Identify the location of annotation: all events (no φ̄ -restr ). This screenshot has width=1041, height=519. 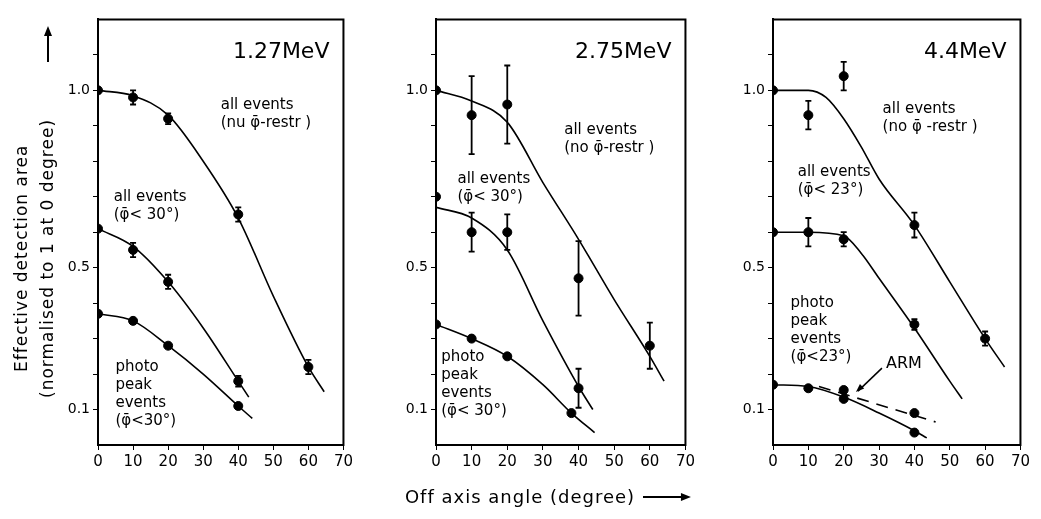
(930, 116).